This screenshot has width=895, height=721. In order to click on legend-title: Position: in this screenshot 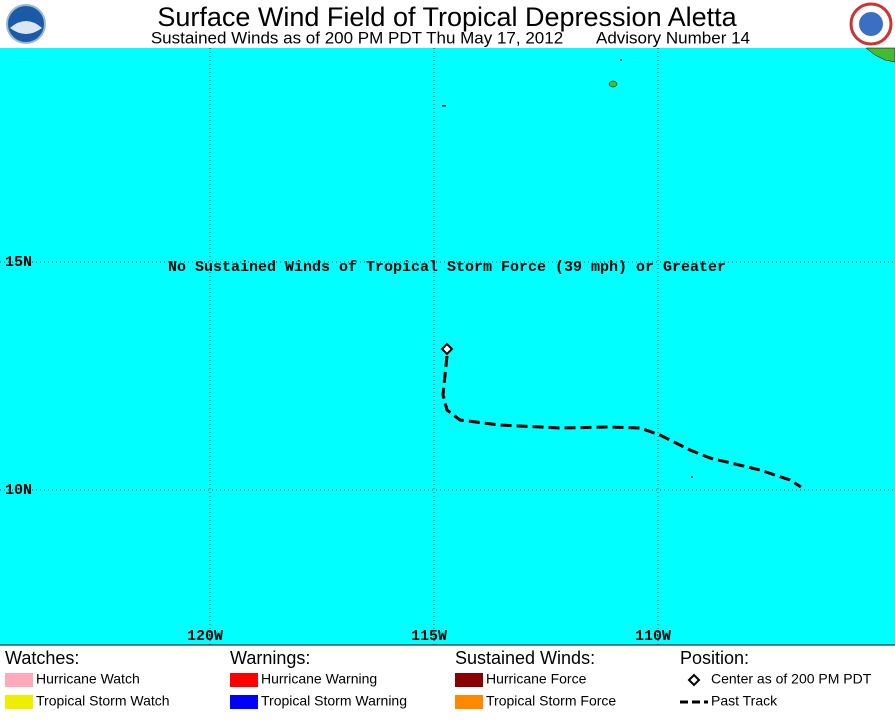, I will do `click(714, 658)`.